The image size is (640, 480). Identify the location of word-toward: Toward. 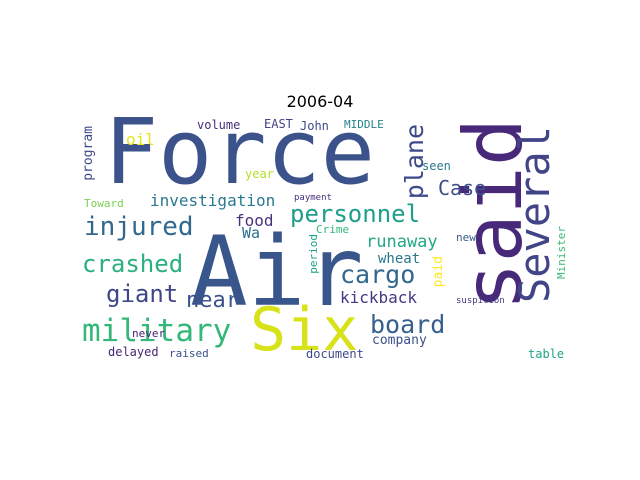
(104, 203).